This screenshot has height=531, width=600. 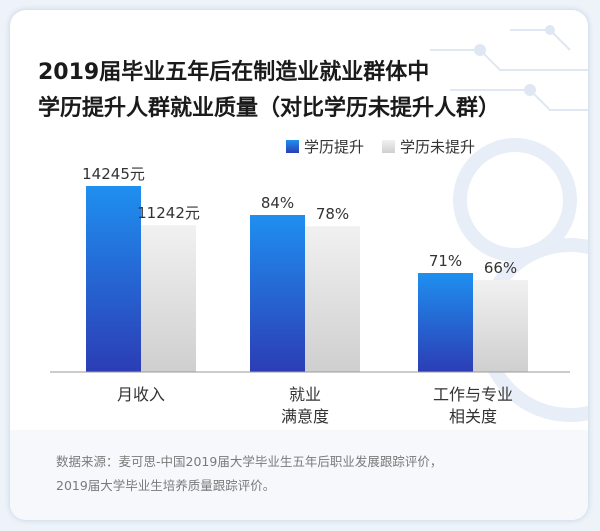 I want to click on data-label: 14245元, so click(x=113, y=174).